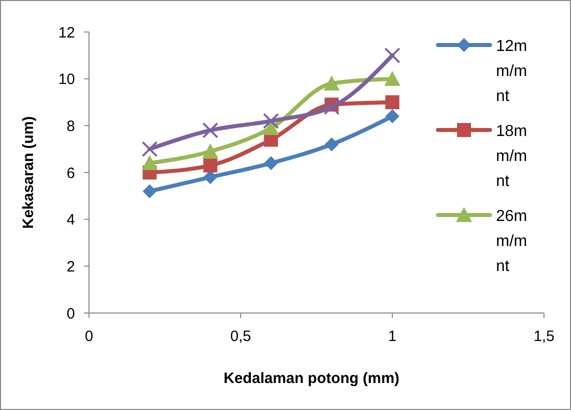  What do you see at coordinates (512, 241) in the screenshot?
I see `legend-label: 26mm/mnt` at bounding box center [512, 241].